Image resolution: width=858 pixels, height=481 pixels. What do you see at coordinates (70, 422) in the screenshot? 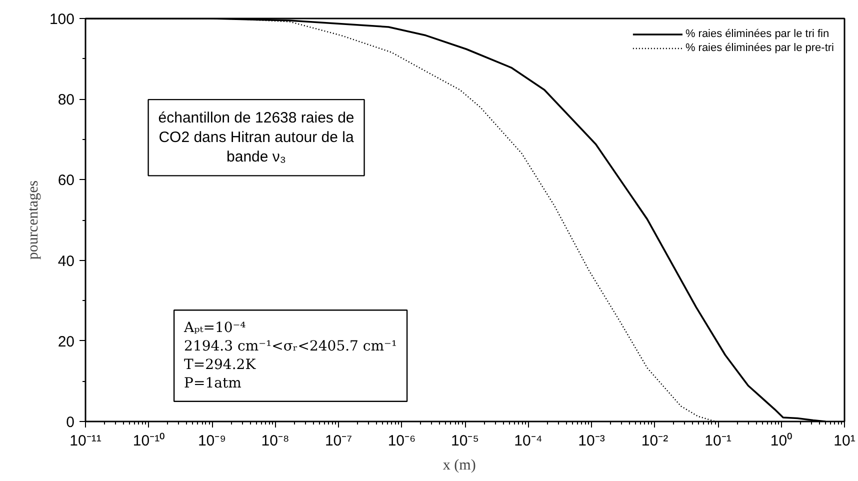
I see `y-tick-label: 0` at bounding box center [70, 422].